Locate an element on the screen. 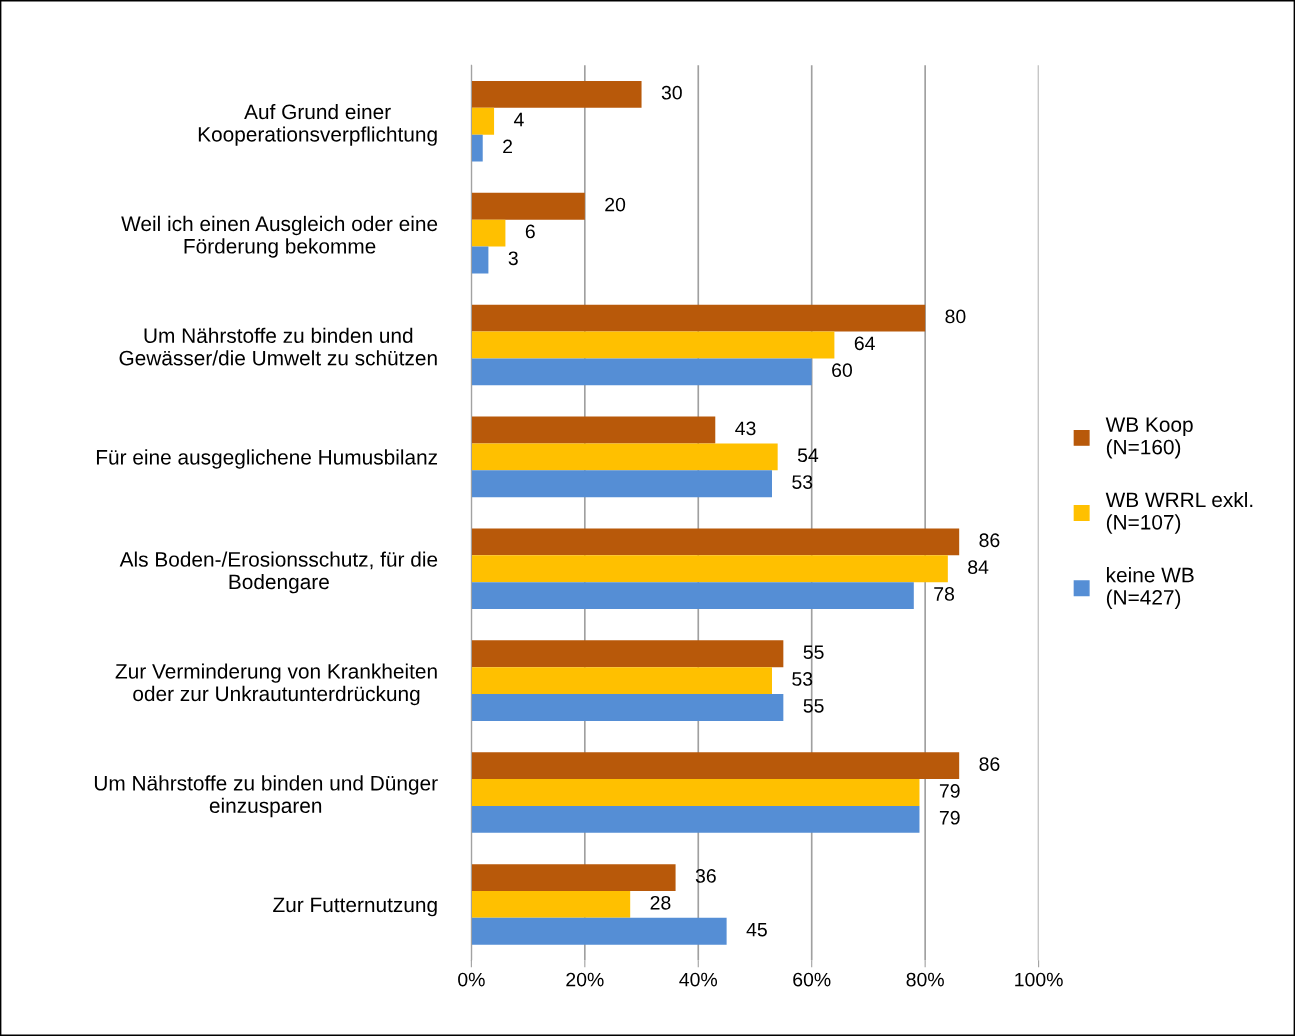 This screenshot has height=1036, width=1295. x-tick-label: 40% is located at coordinates (698, 979).